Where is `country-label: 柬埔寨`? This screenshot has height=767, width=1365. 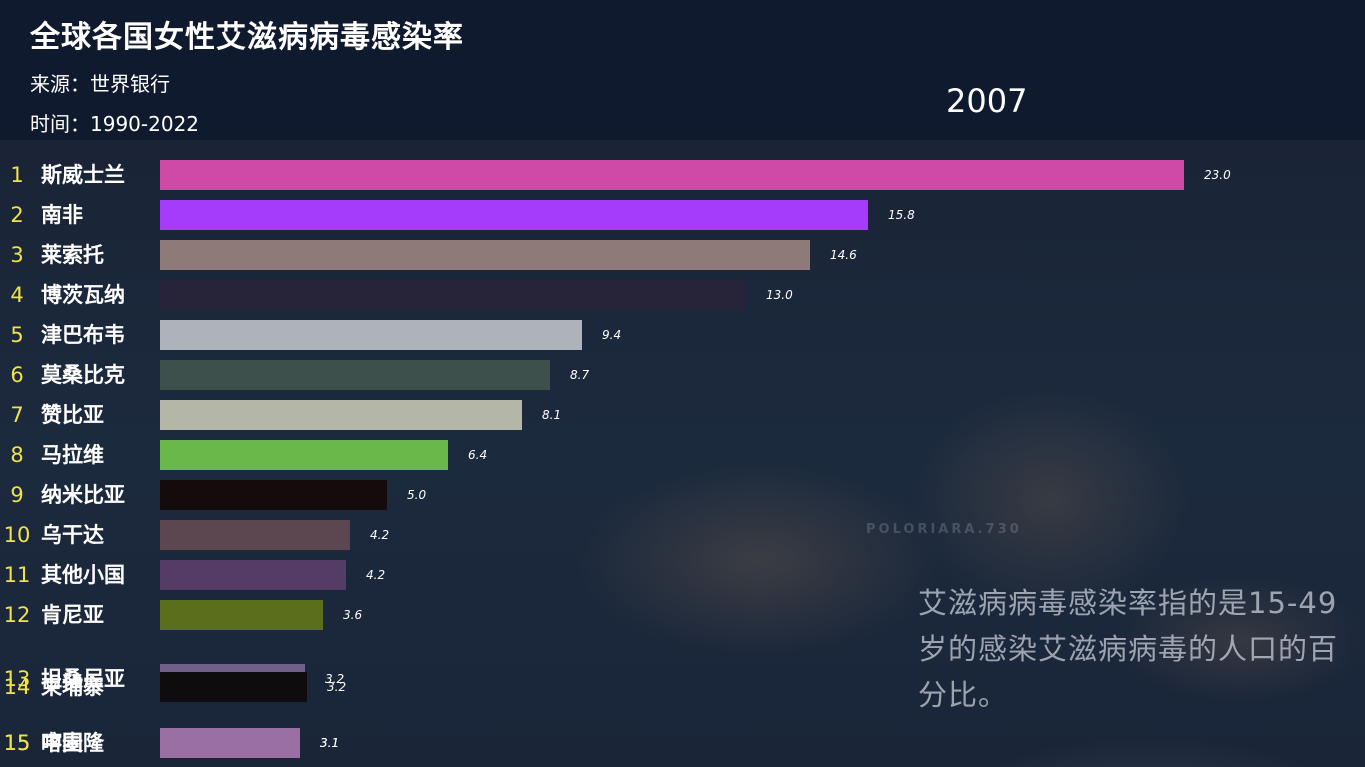
country-label: 柬埔寨 is located at coordinates (72, 687).